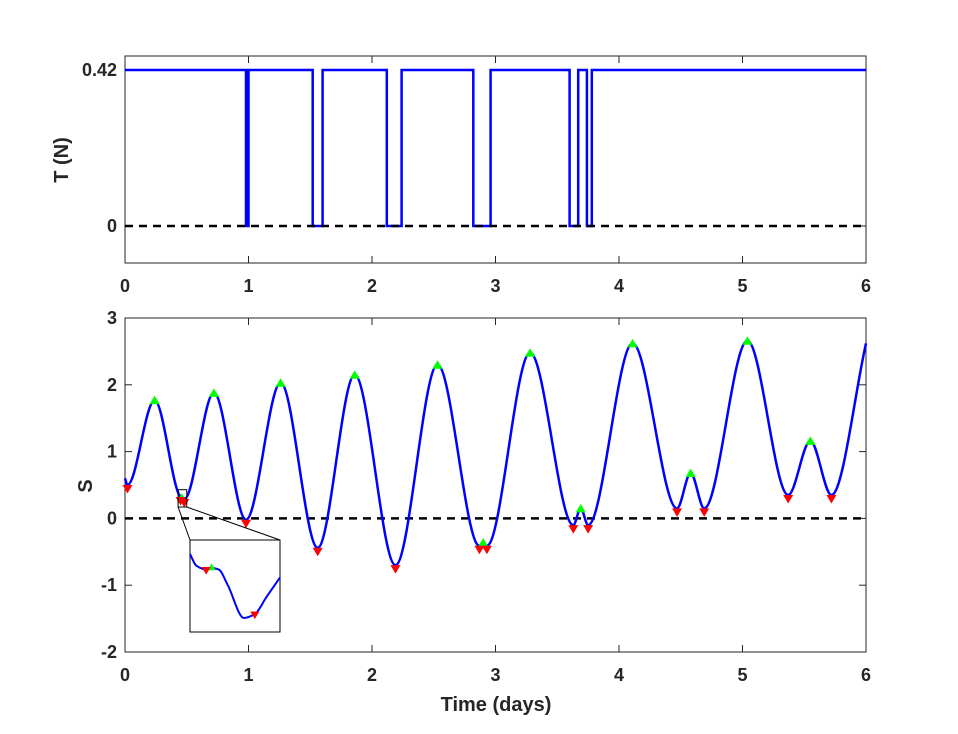  What do you see at coordinates (125, 286) in the screenshot?
I see `top-x-tick-label: 0` at bounding box center [125, 286].